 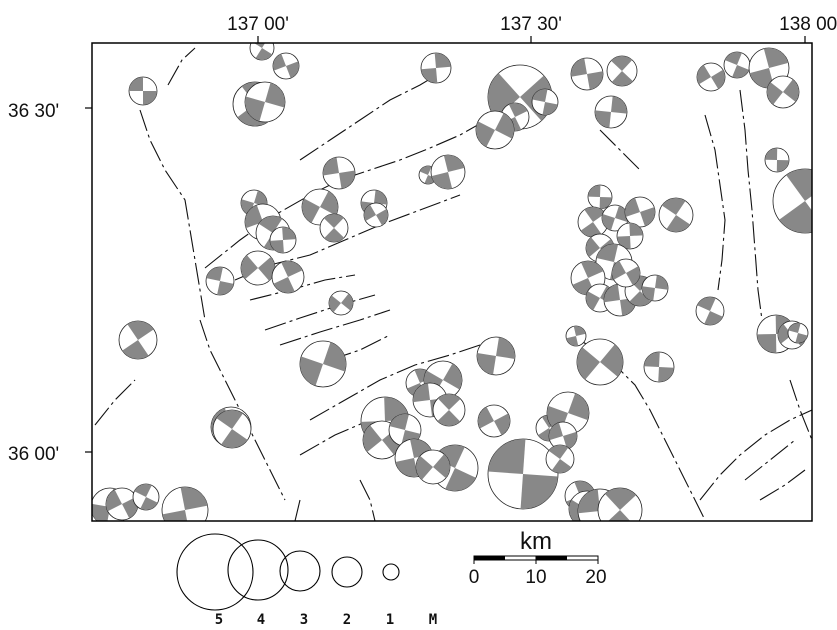 What do you see at coordinates (33, 111) in the screenshot?
I see `latitude-label-36-30: 36 30'` at bounding box center [33, 111].